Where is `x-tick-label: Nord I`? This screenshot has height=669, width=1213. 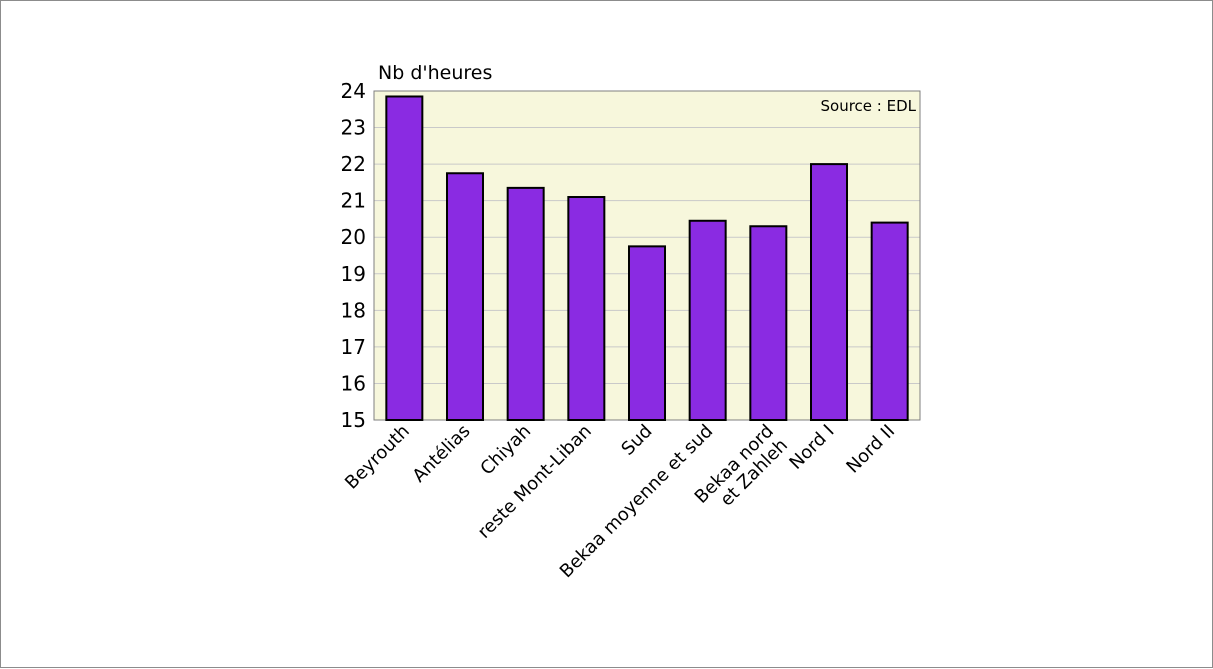
x-tick-label: Nord I is located at coordinates (811, 447).